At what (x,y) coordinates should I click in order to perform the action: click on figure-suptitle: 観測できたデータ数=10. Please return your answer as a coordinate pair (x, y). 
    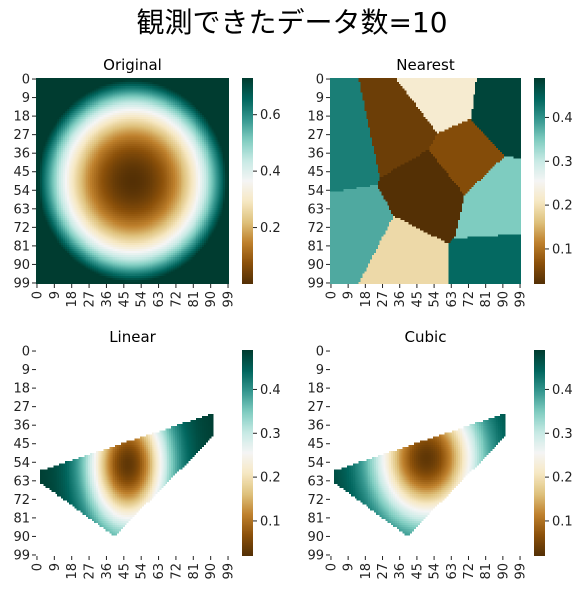
    Looking at the image, I should click on (291, 22).